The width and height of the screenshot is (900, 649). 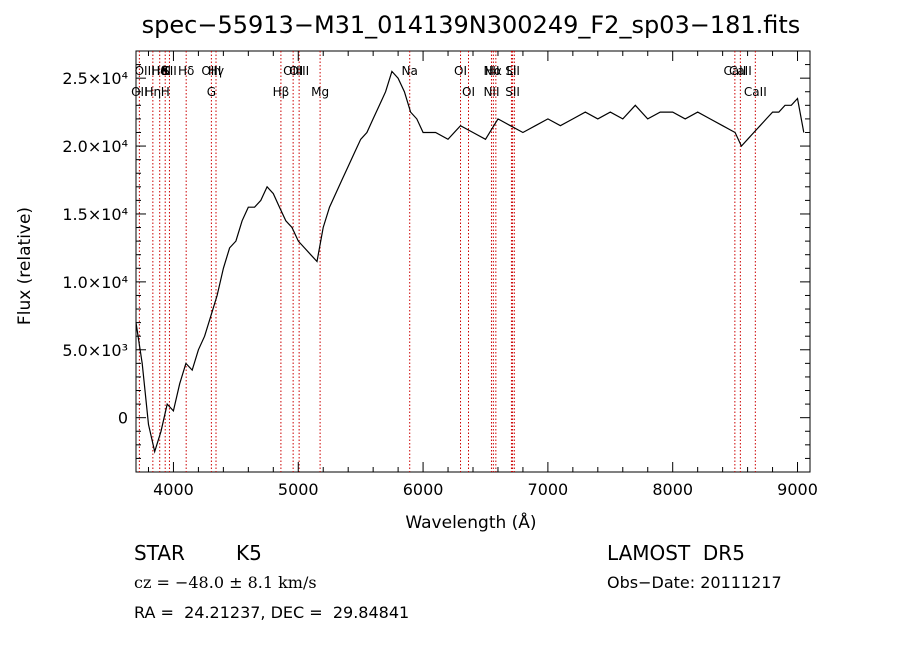 What do you see at coordinates (173, 489) in the screenshot?
I see `x-tick-label: 4000` at bounding box center [173, 489].